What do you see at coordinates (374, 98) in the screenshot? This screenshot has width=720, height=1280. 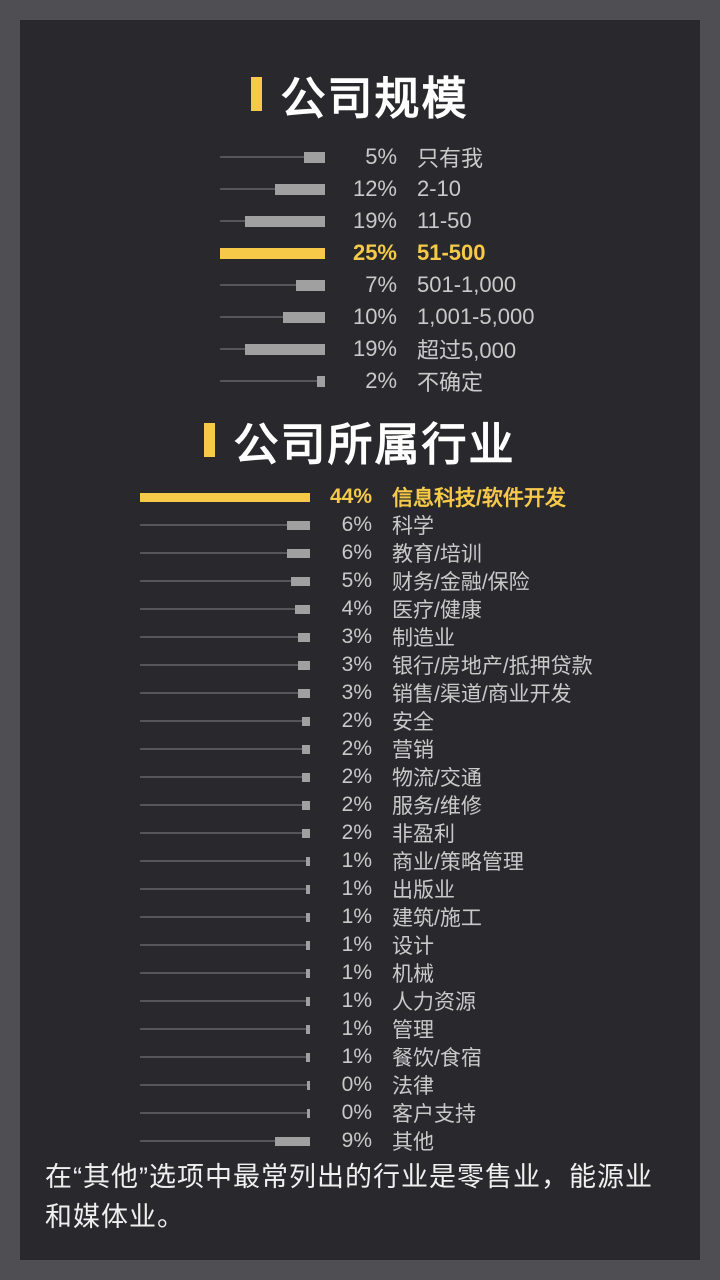 I see `section-title-text: 公司规模` at bounding box center [374, 98].